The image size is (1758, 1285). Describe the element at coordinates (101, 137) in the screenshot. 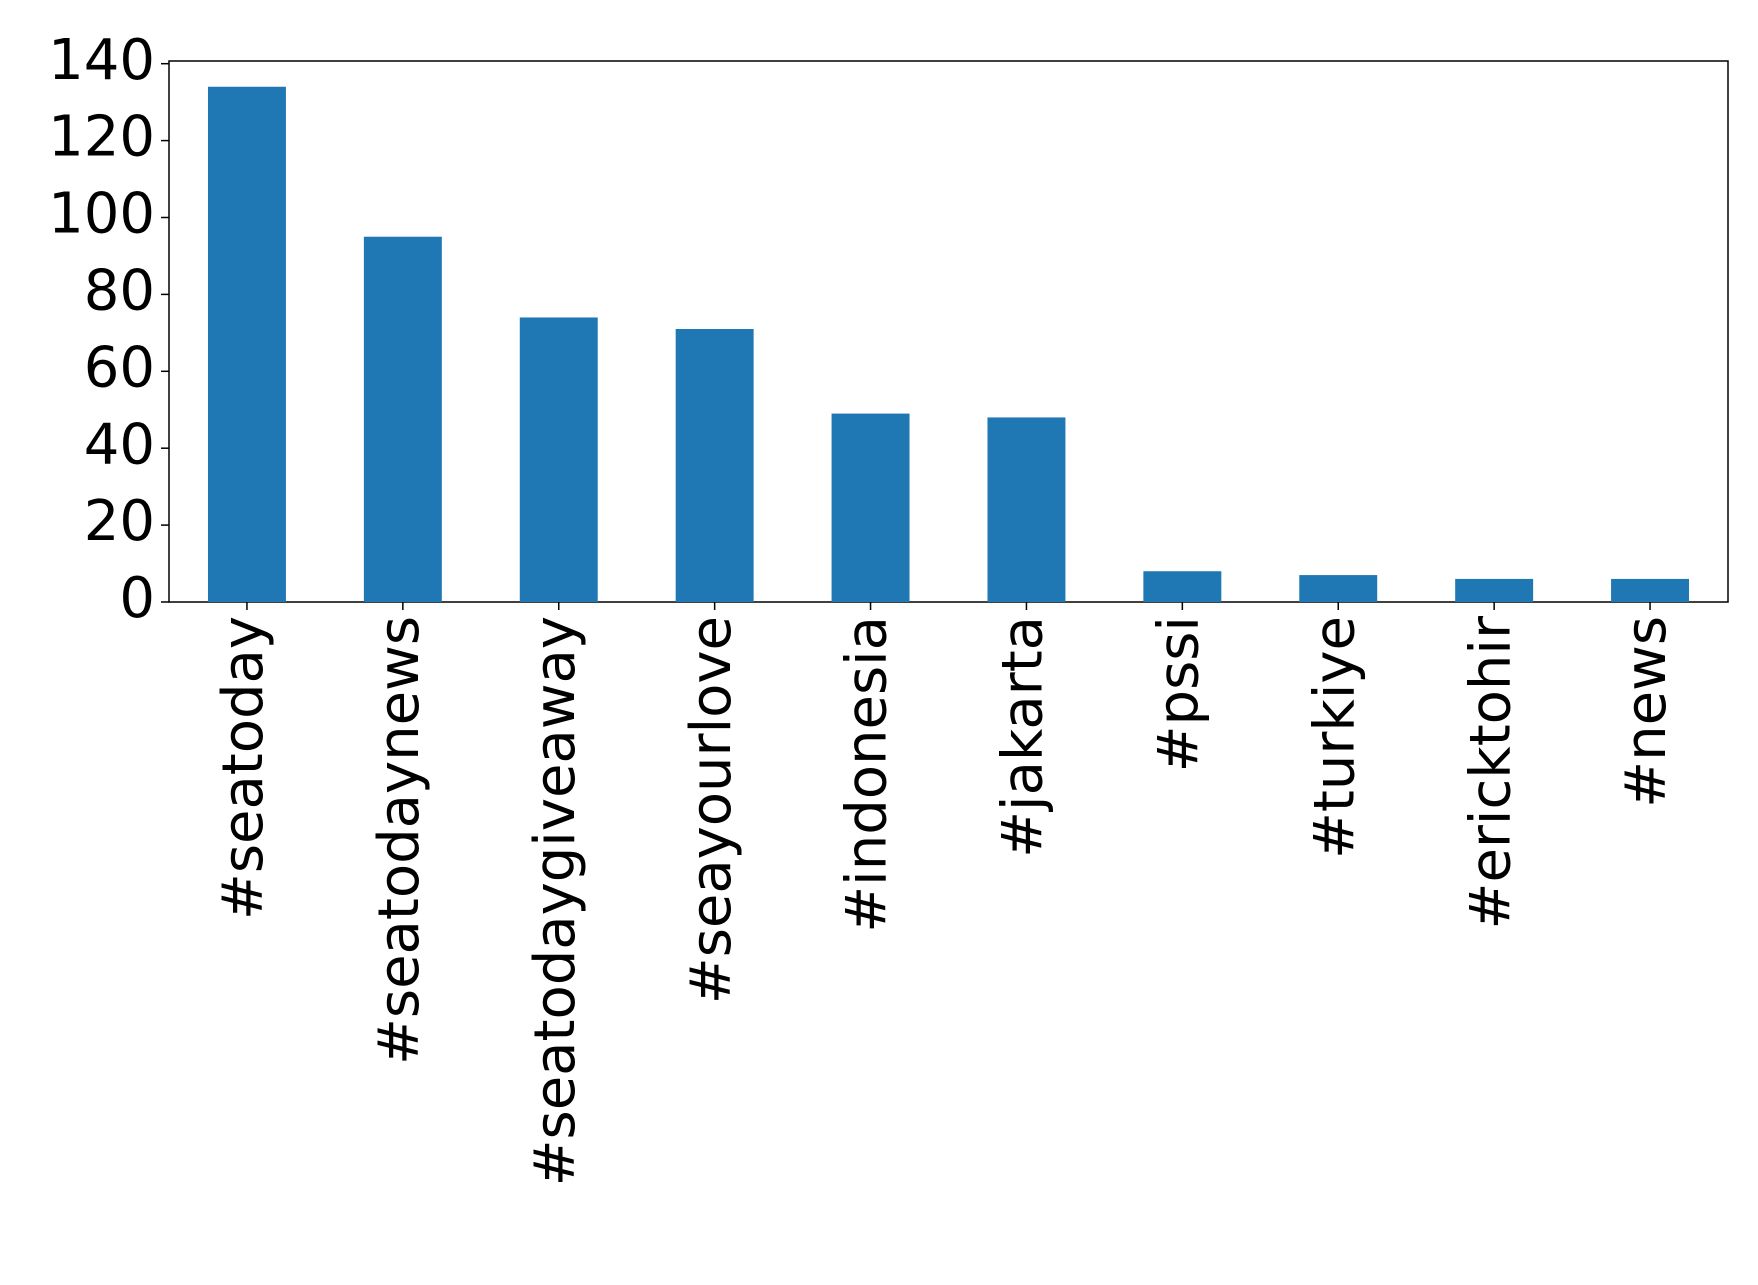

I see `y-tick-label: 120` at that location.